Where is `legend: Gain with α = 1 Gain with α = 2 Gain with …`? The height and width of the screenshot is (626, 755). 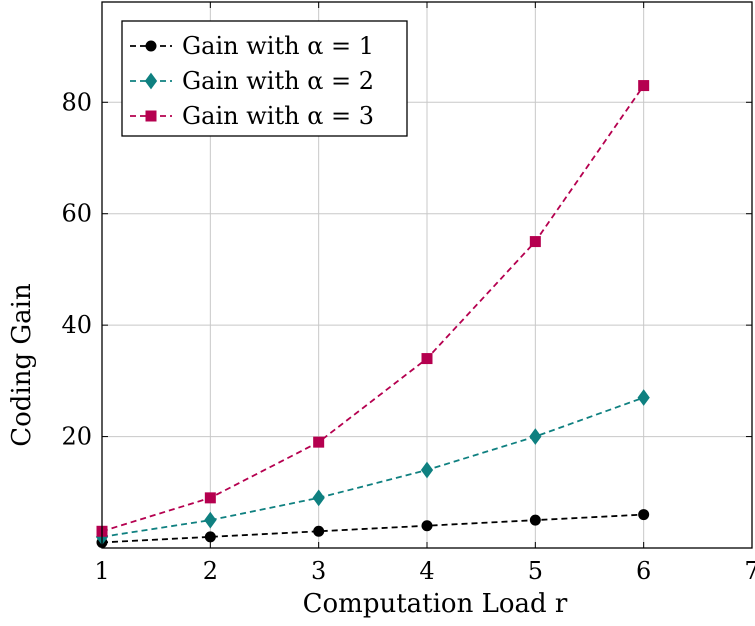 legend: Gain with α = 1 Gain with α = 2 Gain with … is located at coordinates (264, 78).